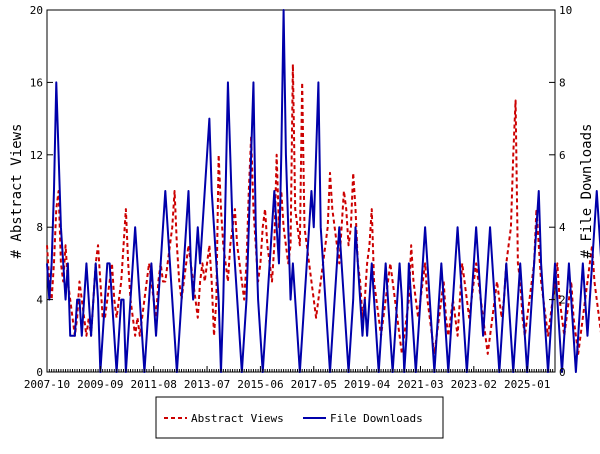 The width and height of the screenshot is (600, 454). Describe the element at coordinates (474, 384) in the screenshot. I see `x-tick-label: 2023-02` at that location.